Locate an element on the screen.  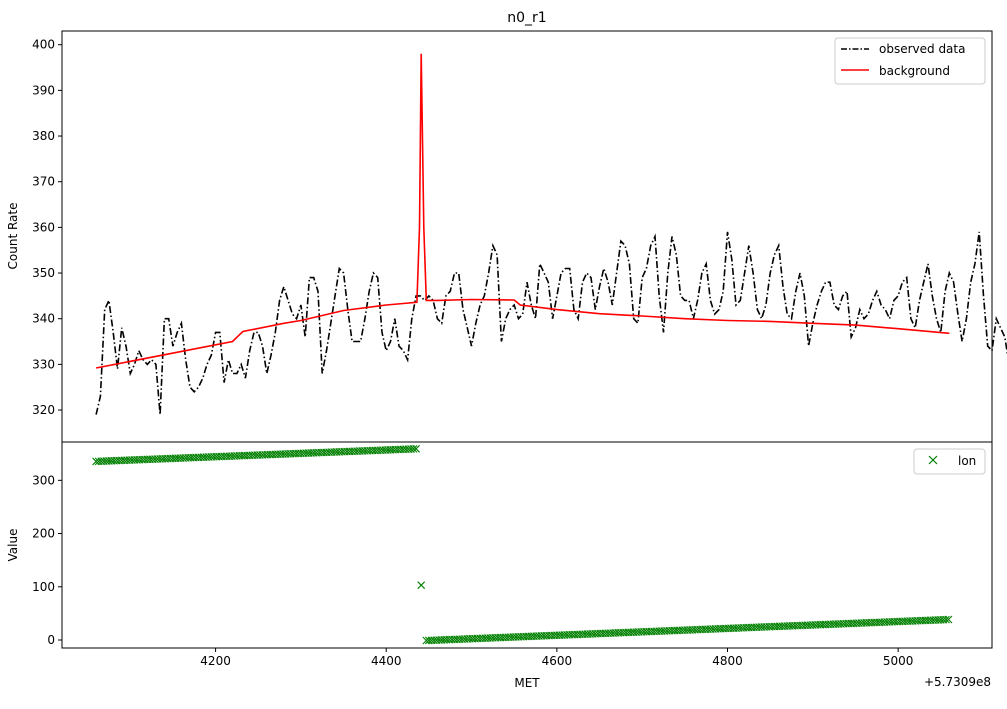
bottom-y-axis-label: Value is located at coordinates (13, 545).